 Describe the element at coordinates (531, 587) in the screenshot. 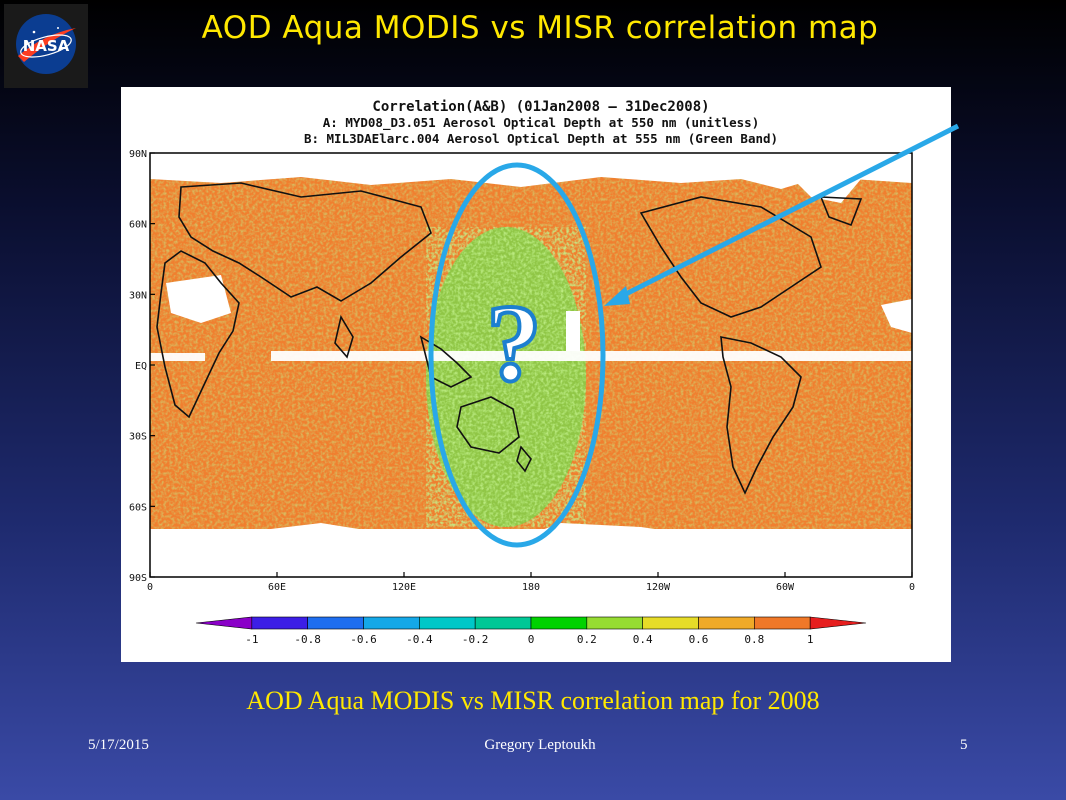

I see `lon-label: 180` at that location.